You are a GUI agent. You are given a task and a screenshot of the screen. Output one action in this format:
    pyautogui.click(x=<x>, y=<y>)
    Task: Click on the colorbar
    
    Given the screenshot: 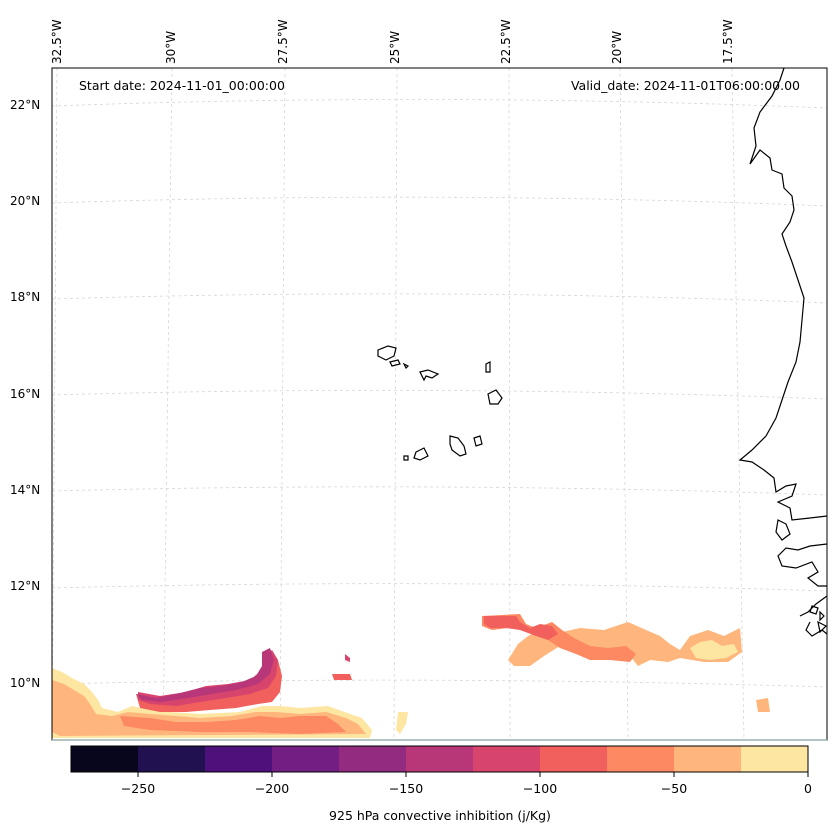 What is the action you would take?
    pyautogui.click(x=439, y=761)
    